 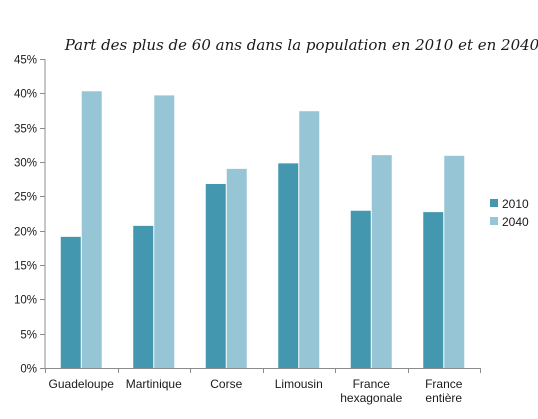 I want to click on y-tick-label: 40%, so click(x=25, y=95).